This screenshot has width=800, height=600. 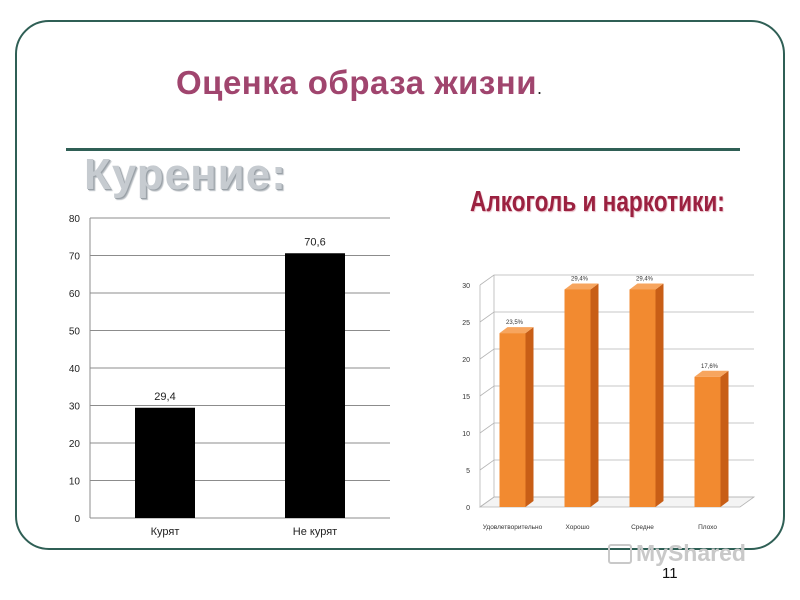 What do you see at coordinates (597, 202) in the screenshot?
I see `alcohol-heading: Алкоголь и наркотики:` at bounding box center [597, 202].